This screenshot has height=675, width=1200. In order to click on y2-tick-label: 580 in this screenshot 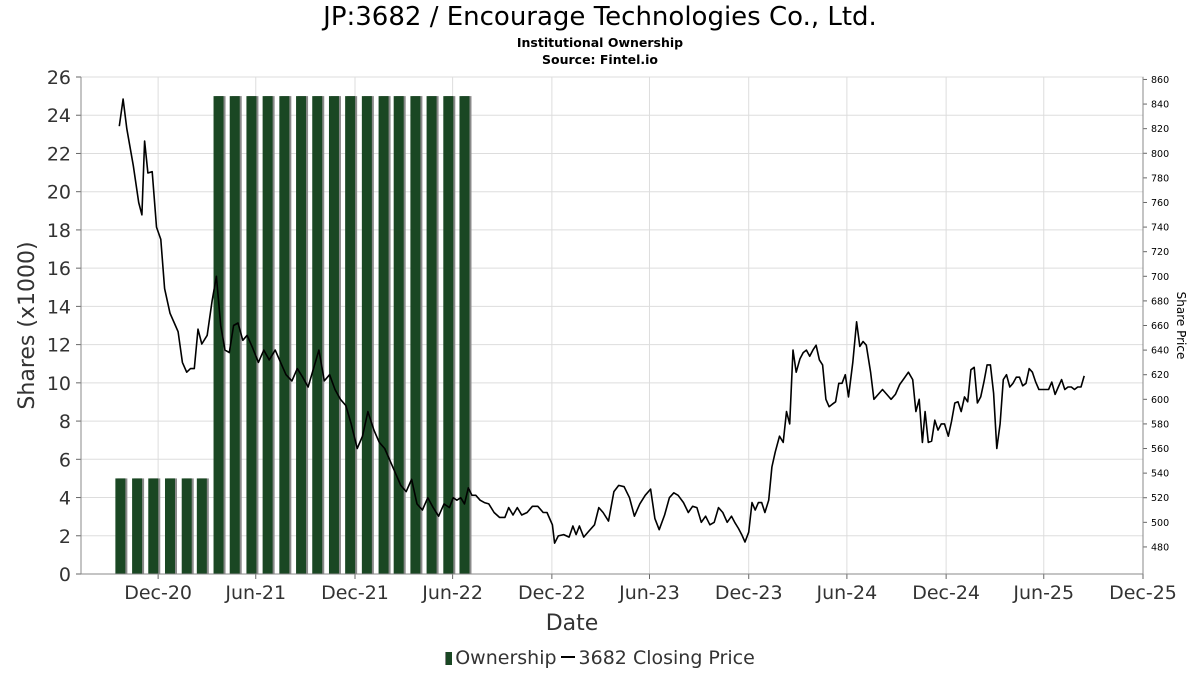, I will do `click(1160, 424)`.